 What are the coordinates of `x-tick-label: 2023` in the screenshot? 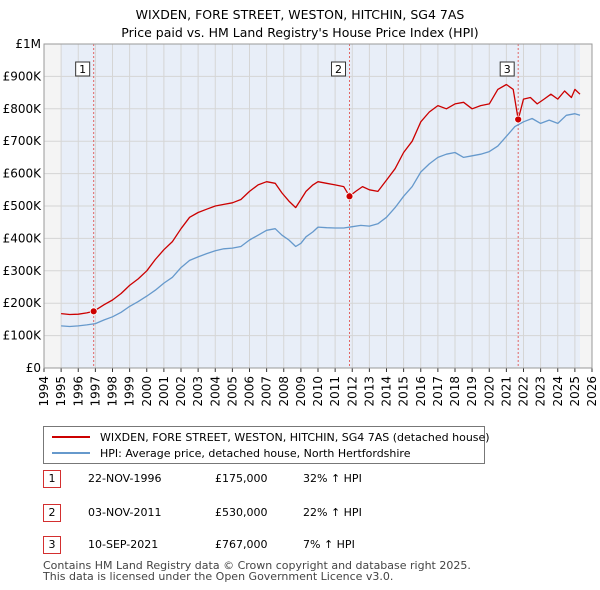 It's located at (541, 391).